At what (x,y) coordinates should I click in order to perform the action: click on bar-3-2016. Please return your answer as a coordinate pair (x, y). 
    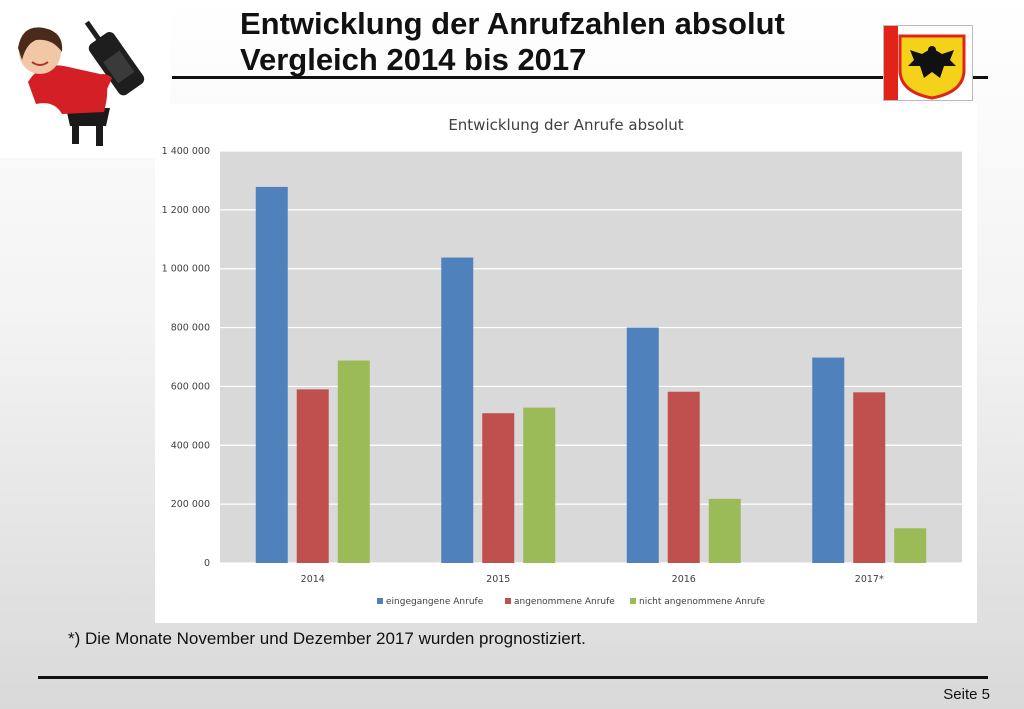
    Looking at the image, I should click on (724, 530).